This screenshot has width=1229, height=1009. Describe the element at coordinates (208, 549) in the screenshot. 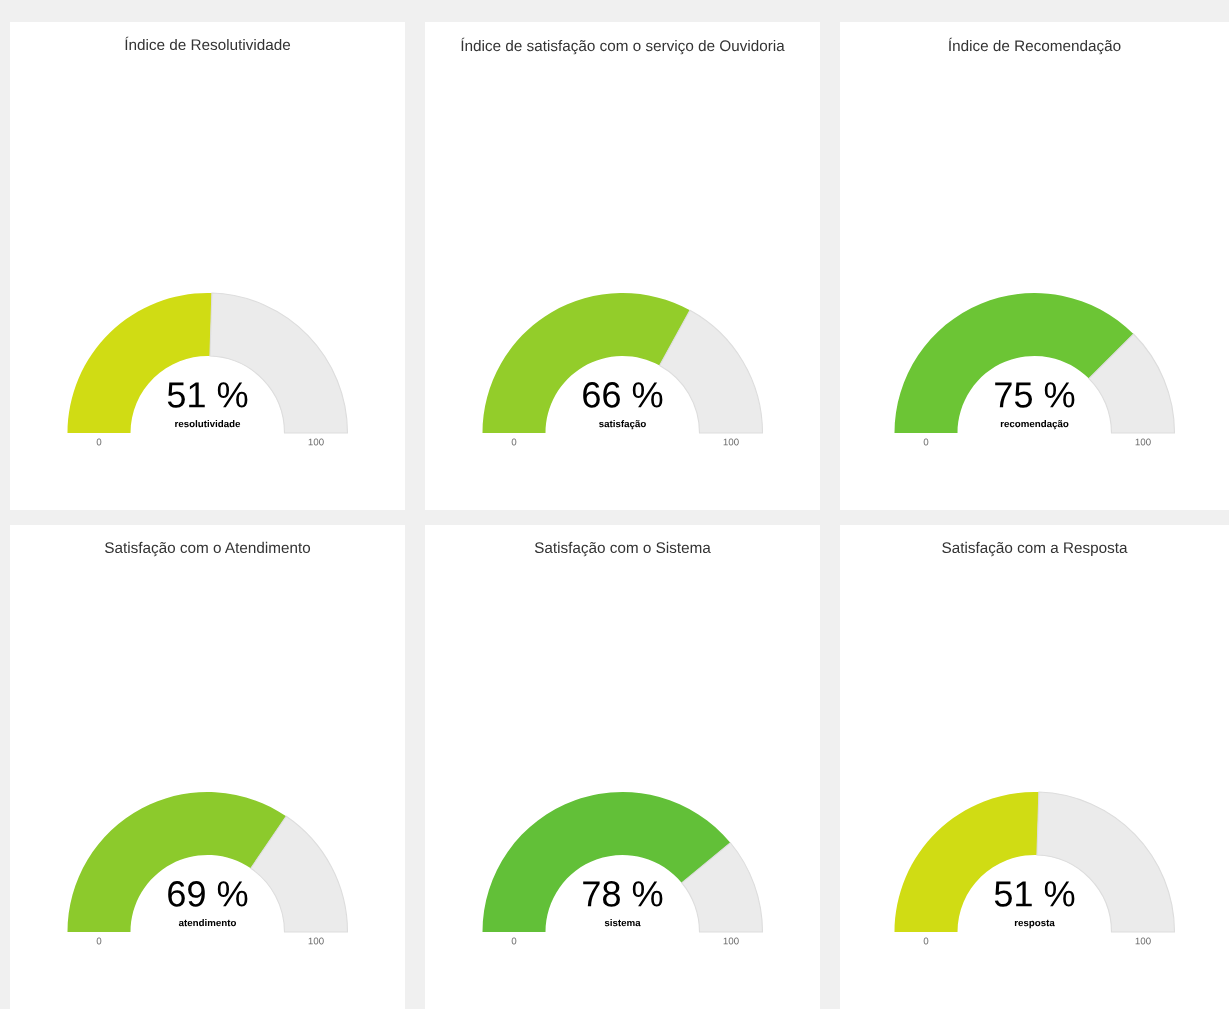

I see `chart-title: Satisfação com o Atendimento` at that location.